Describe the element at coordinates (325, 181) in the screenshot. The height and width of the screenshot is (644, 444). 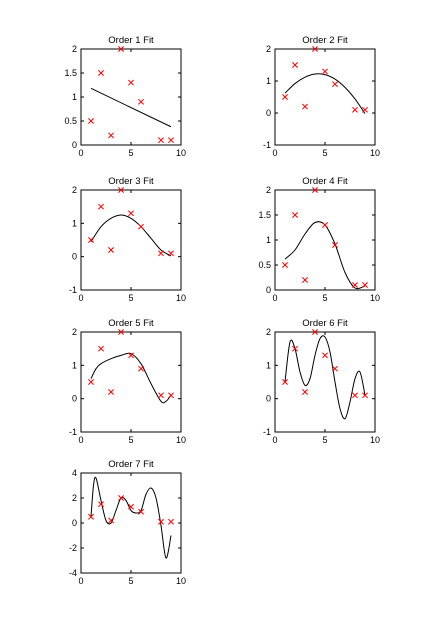
I see `subplot-title: Order 4 Fit` at that location.